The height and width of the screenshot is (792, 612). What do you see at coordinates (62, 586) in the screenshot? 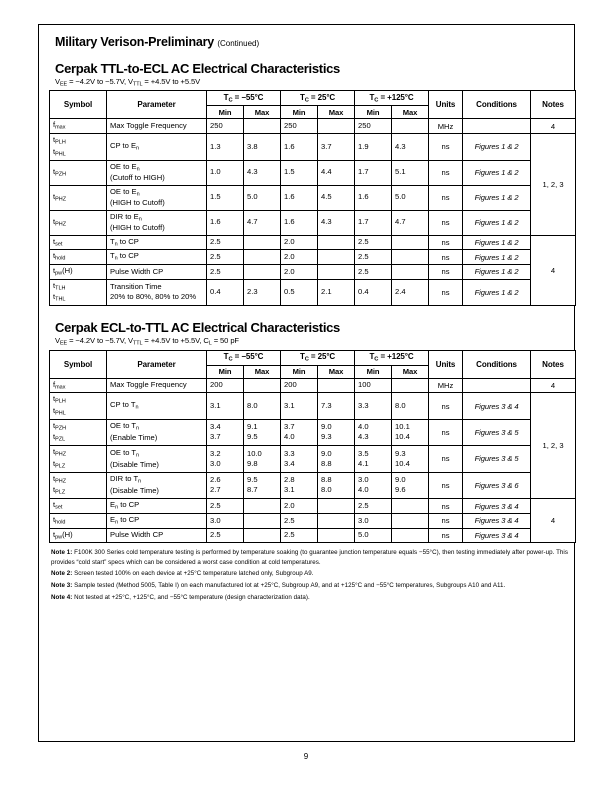
I see `footnote-label: Note 3:` at bounding box center [62, 586].